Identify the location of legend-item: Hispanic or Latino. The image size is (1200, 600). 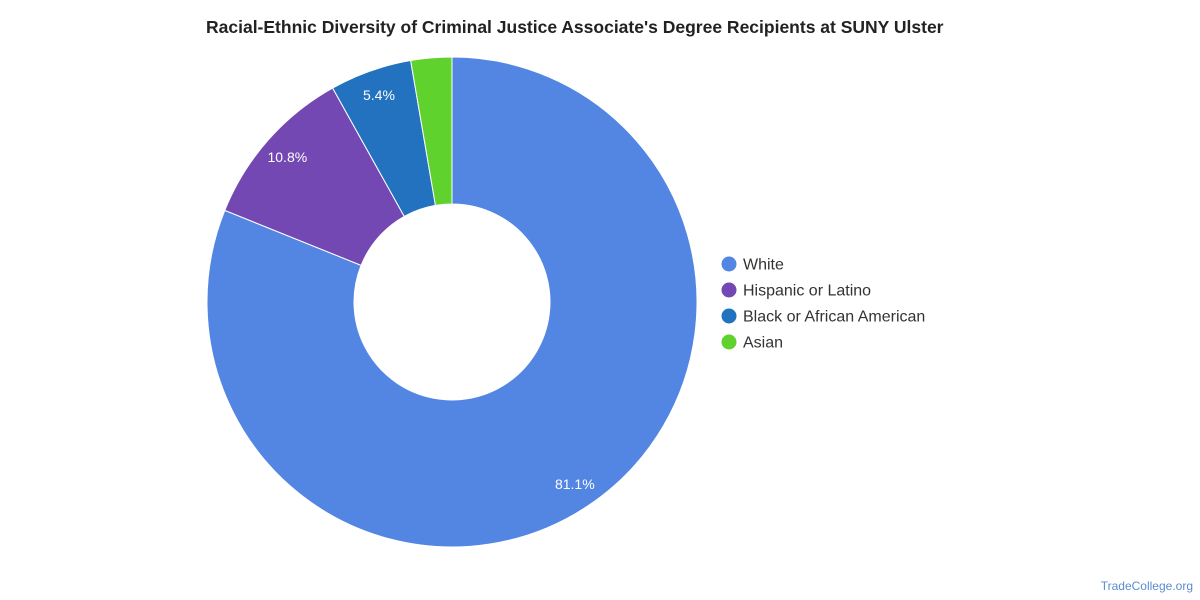
(796, 291).